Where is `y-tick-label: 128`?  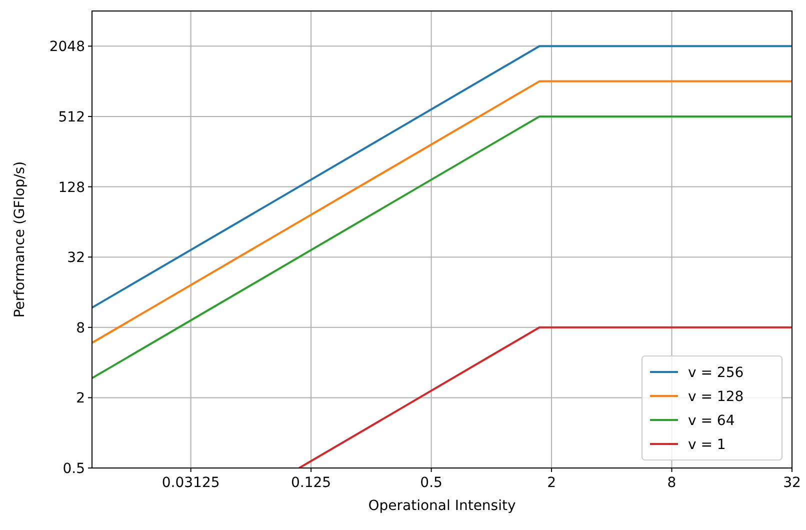 y-tick-label: 128 is located at coordinates (71, 188).